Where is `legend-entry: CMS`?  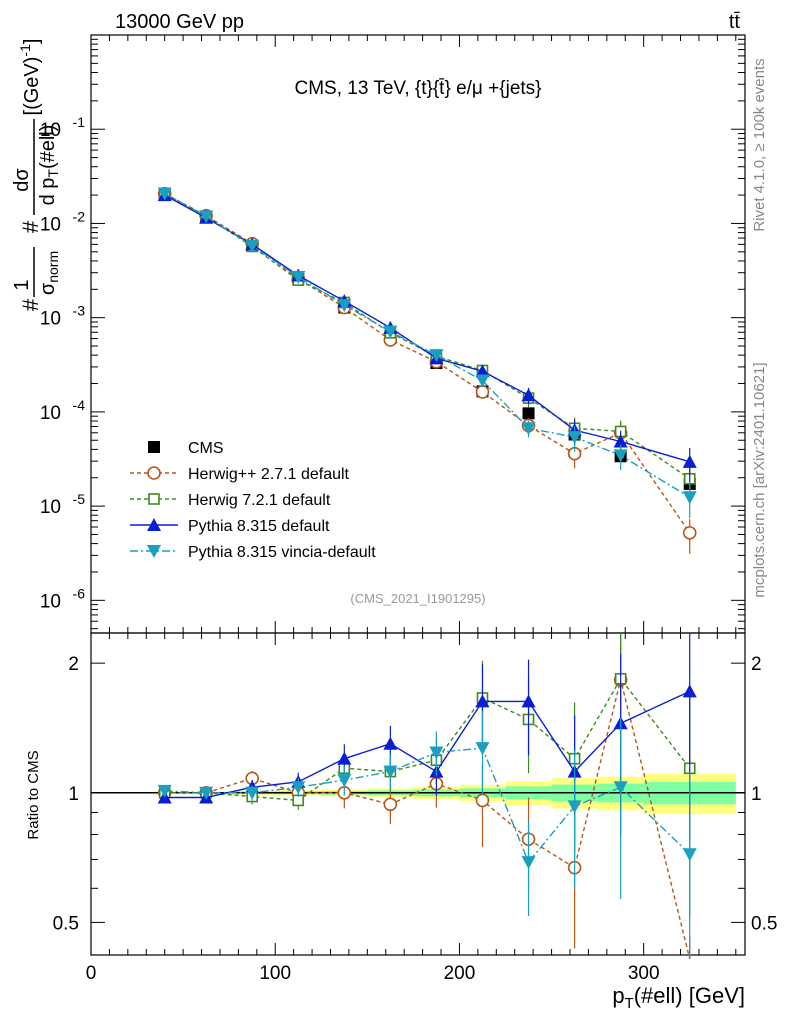
legend-entry: CMS is located at coordinates (186, 448).